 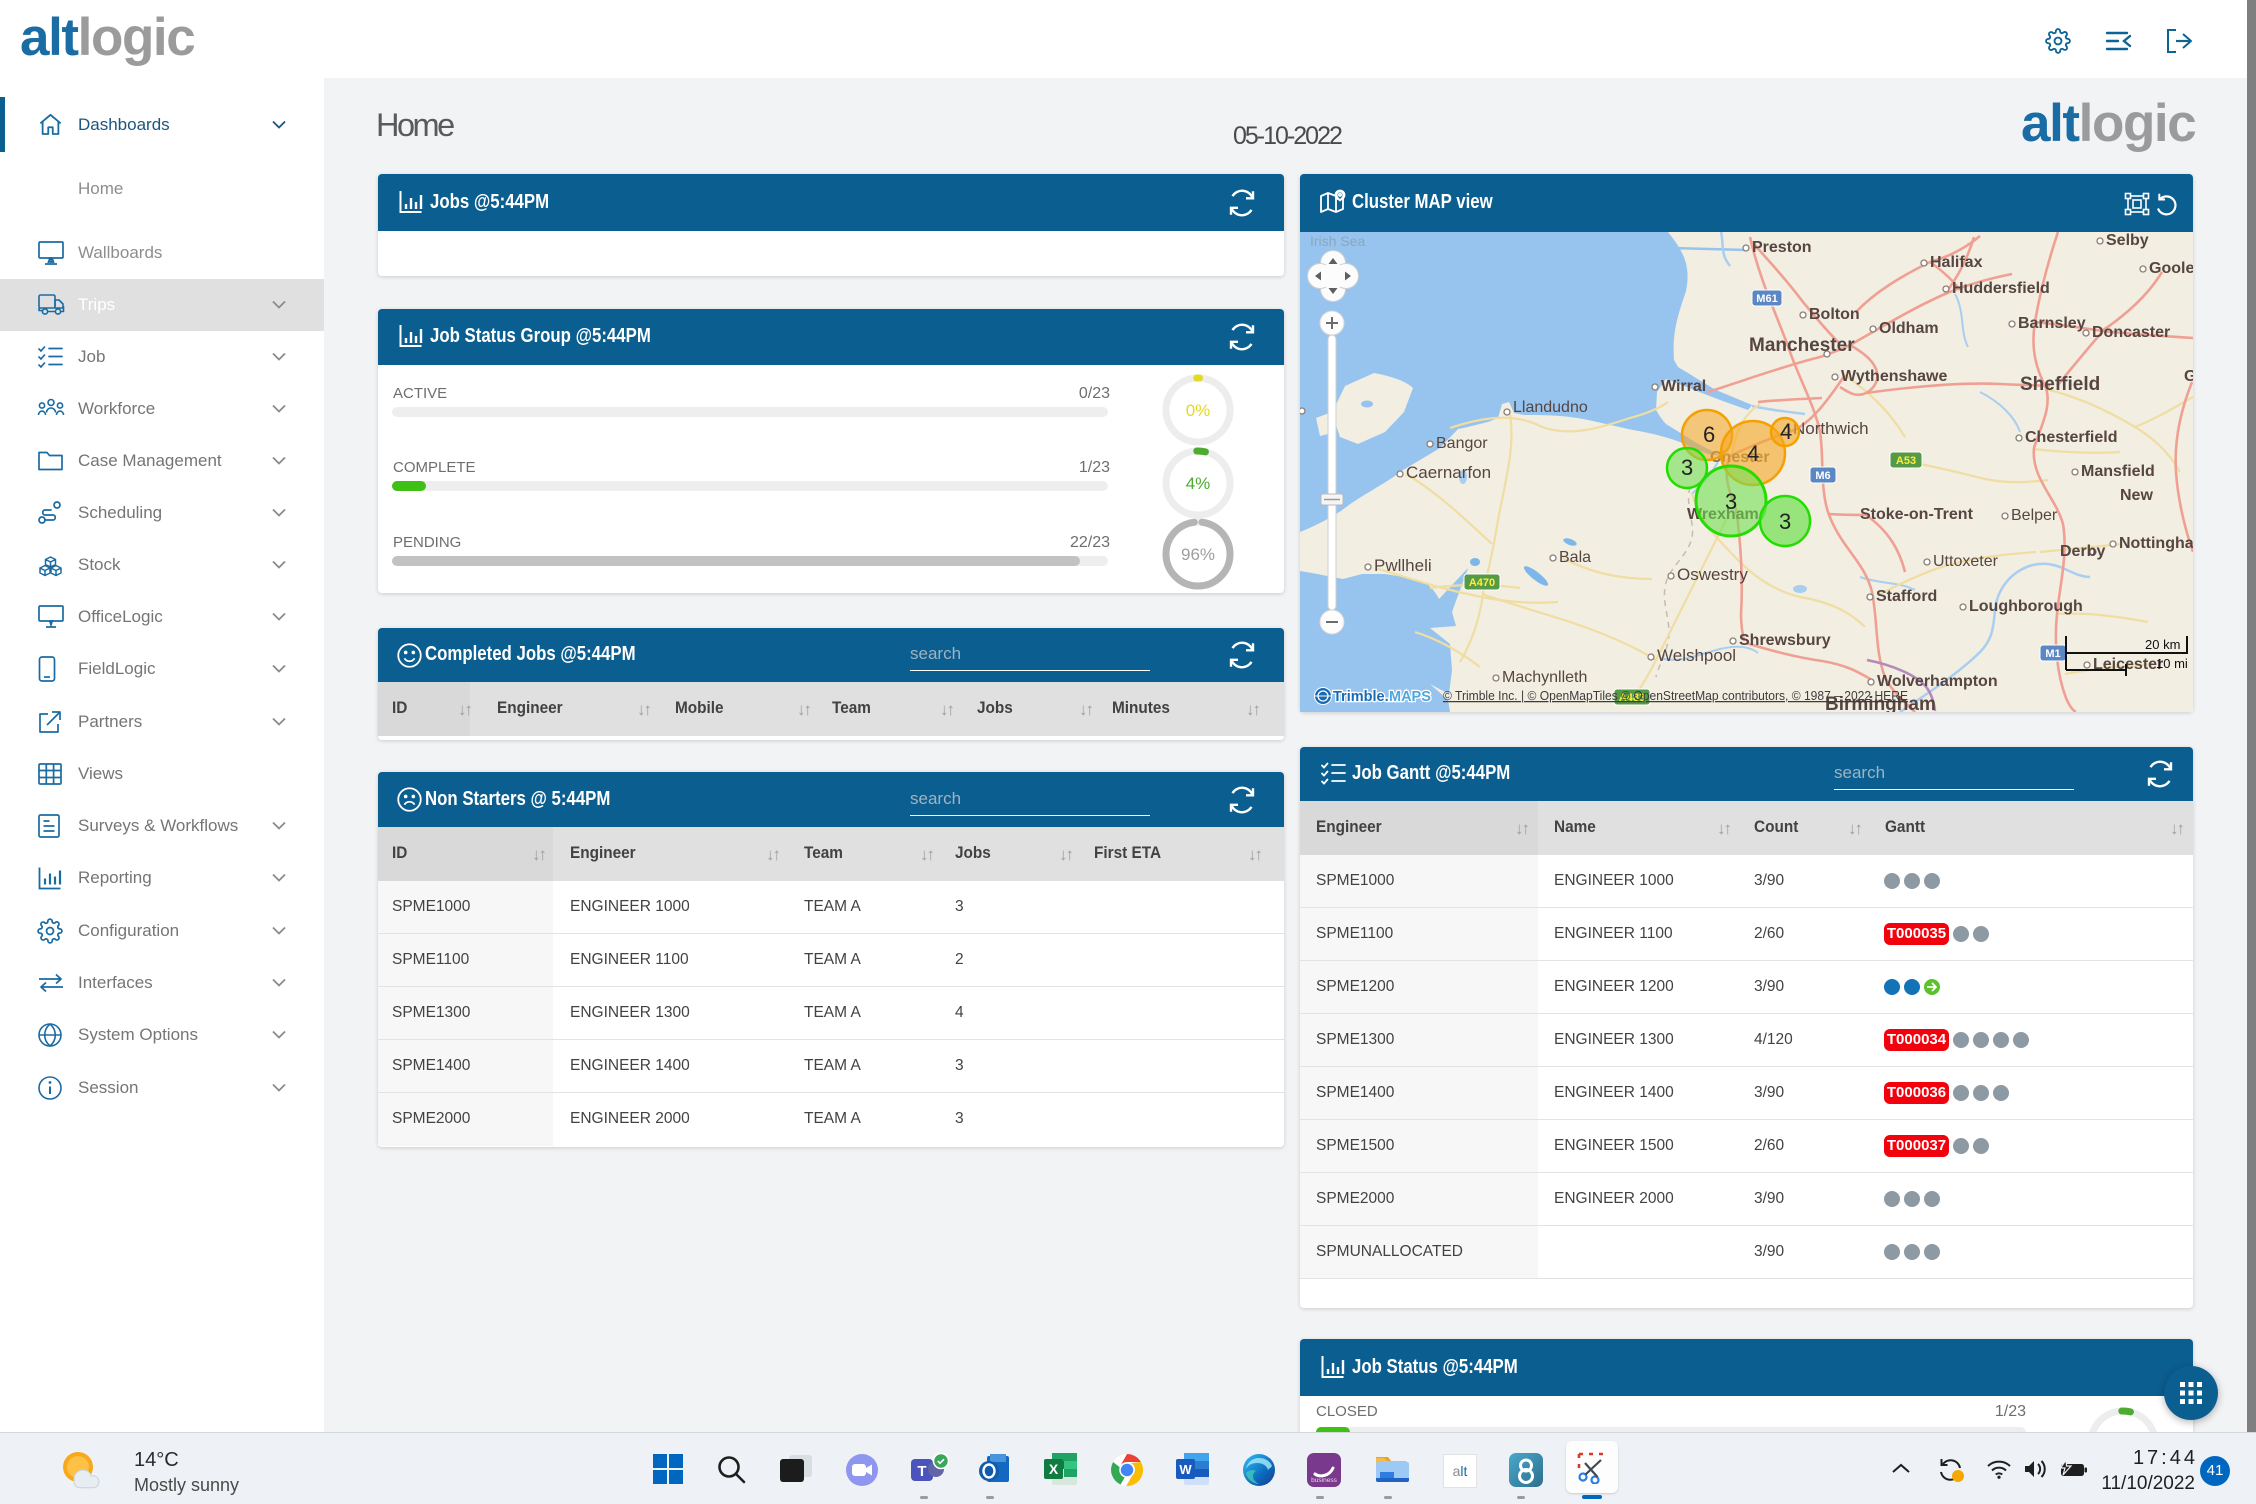 I want to click on svg-text: Sheffield, so click(x=2060, y=384).